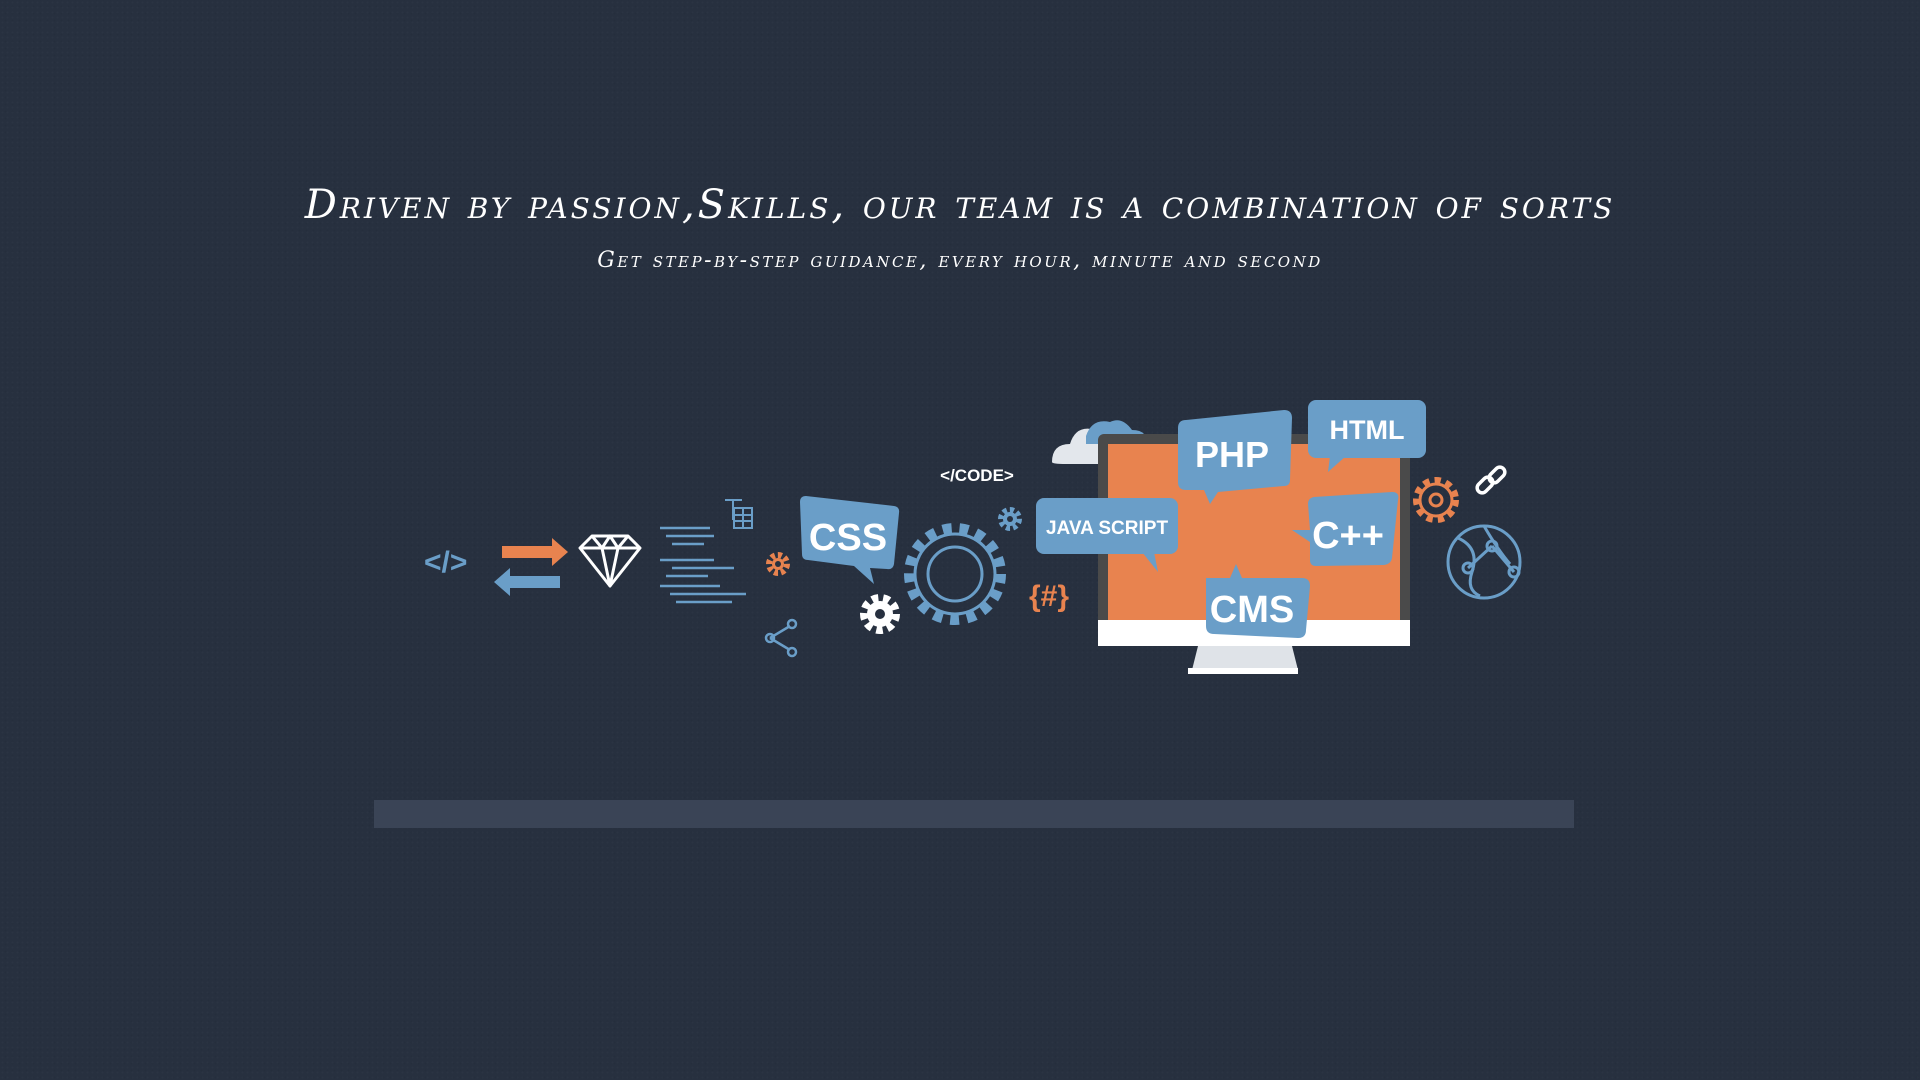 This screenshot has width=1920, height=1080. I want to click on svg-text: HTML, so click(1367, 430).